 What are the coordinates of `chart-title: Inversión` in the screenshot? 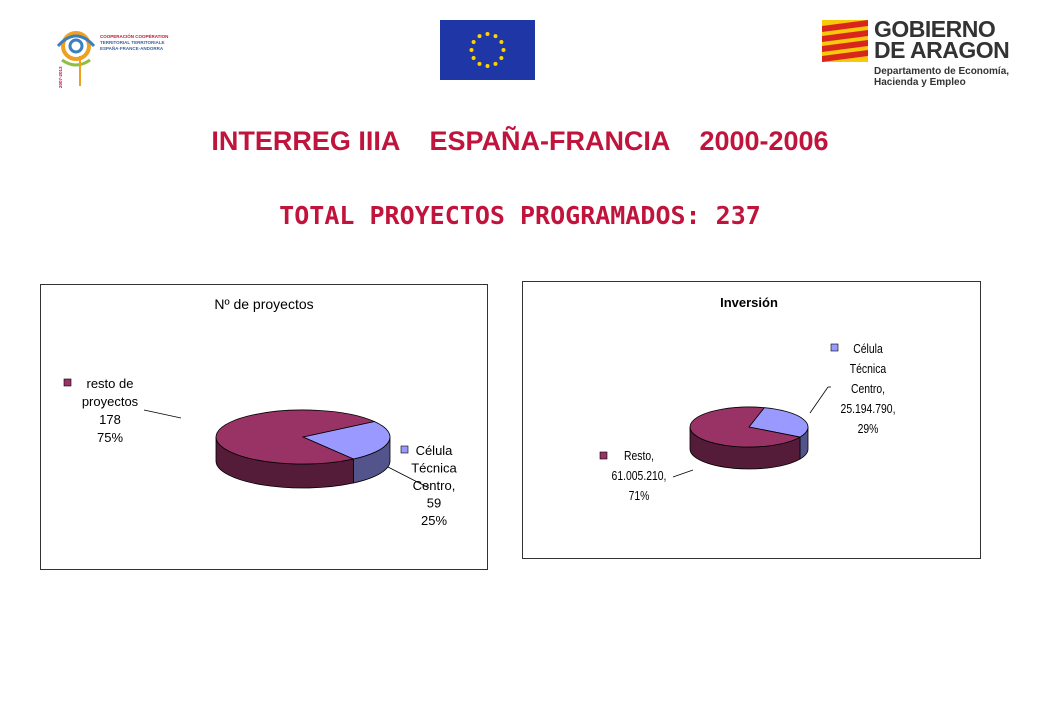 It's located at (749, 302).